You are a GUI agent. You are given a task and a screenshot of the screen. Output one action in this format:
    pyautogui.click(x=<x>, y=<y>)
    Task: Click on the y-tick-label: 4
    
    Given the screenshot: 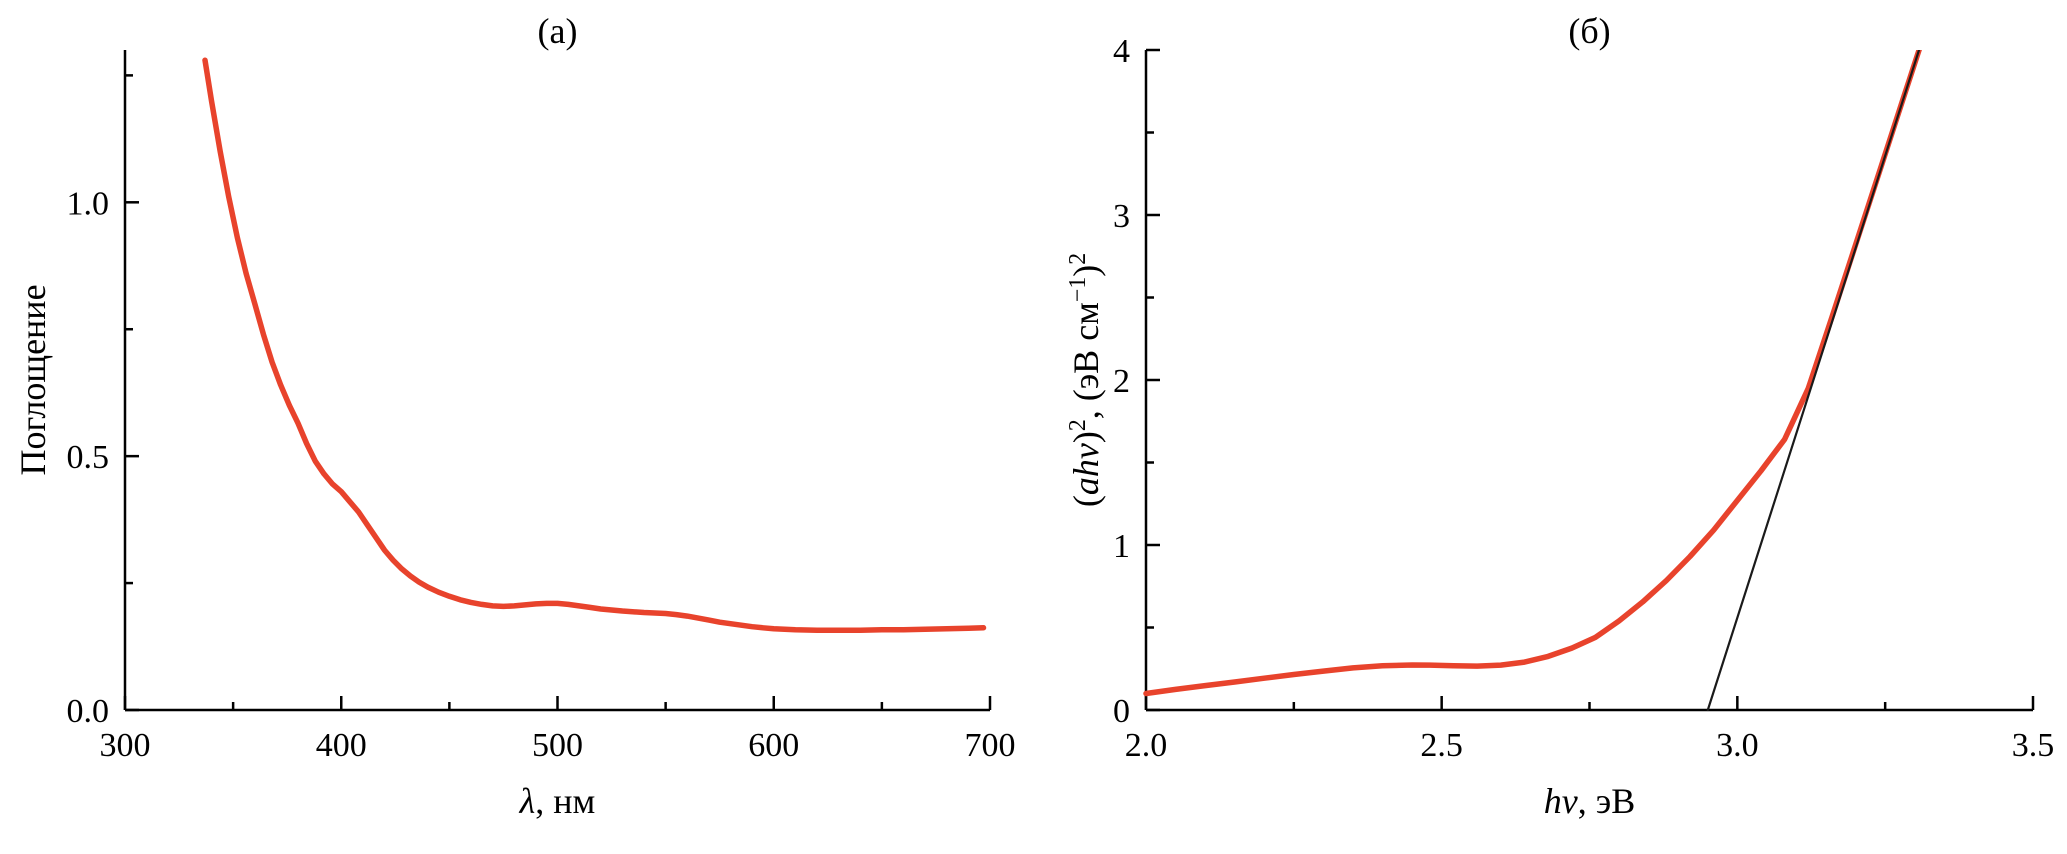 What is the action you would take?
    pyautogui.click(x=1121, y=51)
    